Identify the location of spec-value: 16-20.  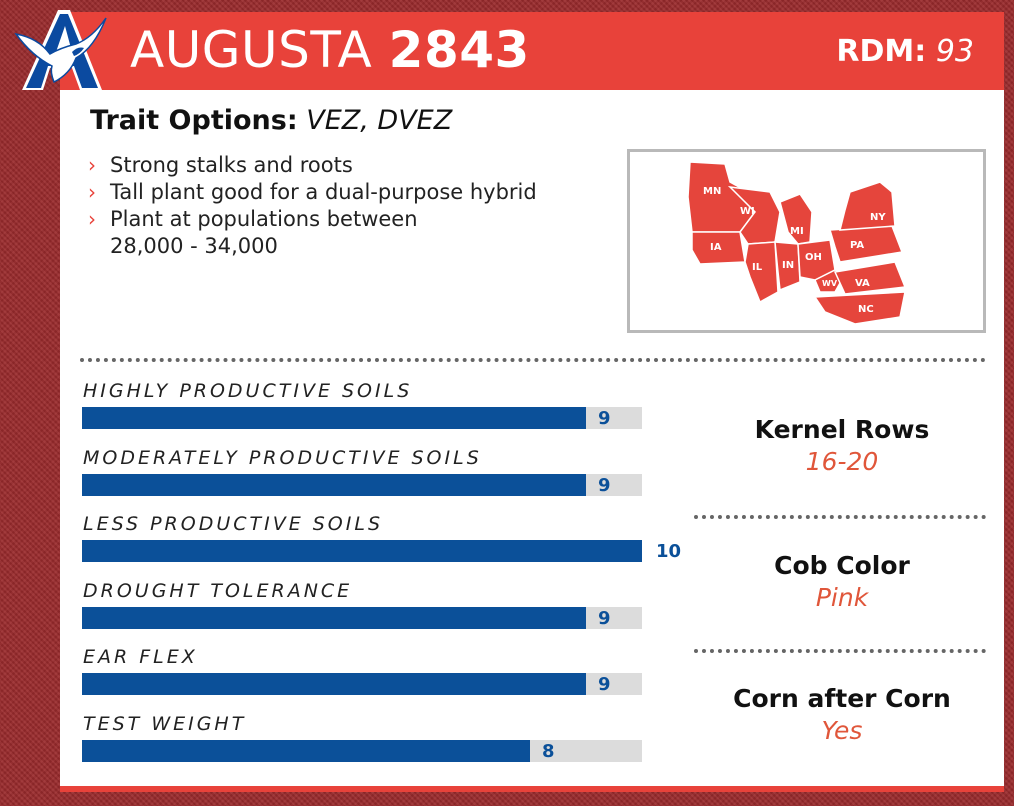
(842, 461).